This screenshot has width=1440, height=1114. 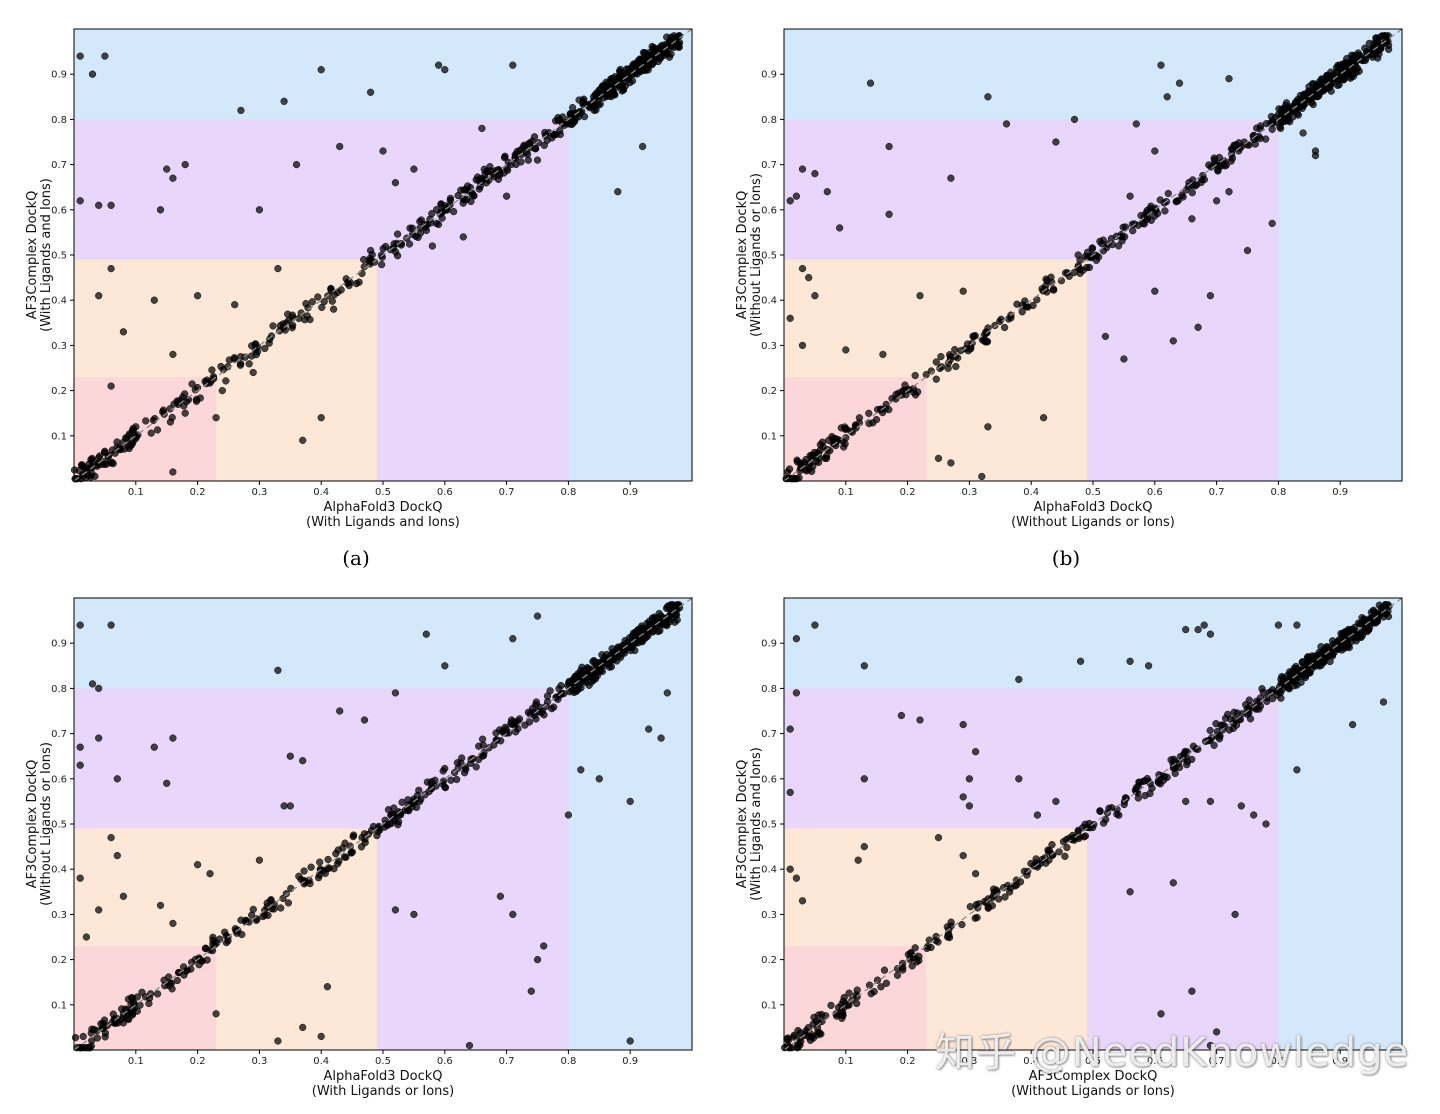 I want to click on x-tick-label: 0.7, so click(x=1217, y=492).